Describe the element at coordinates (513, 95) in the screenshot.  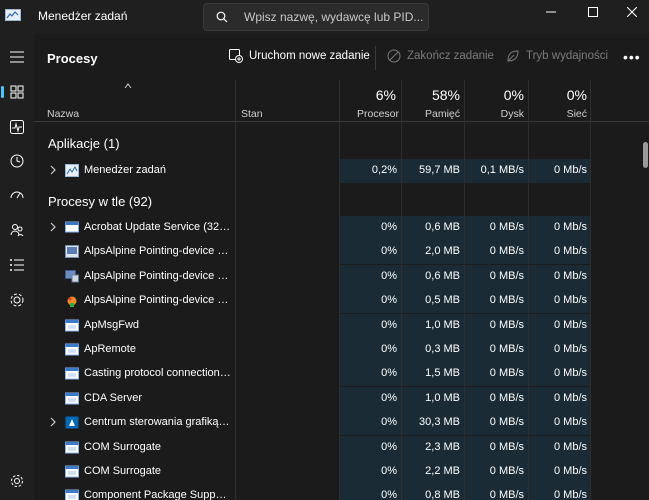
I see `disk-total-percent: 0%` at that location.